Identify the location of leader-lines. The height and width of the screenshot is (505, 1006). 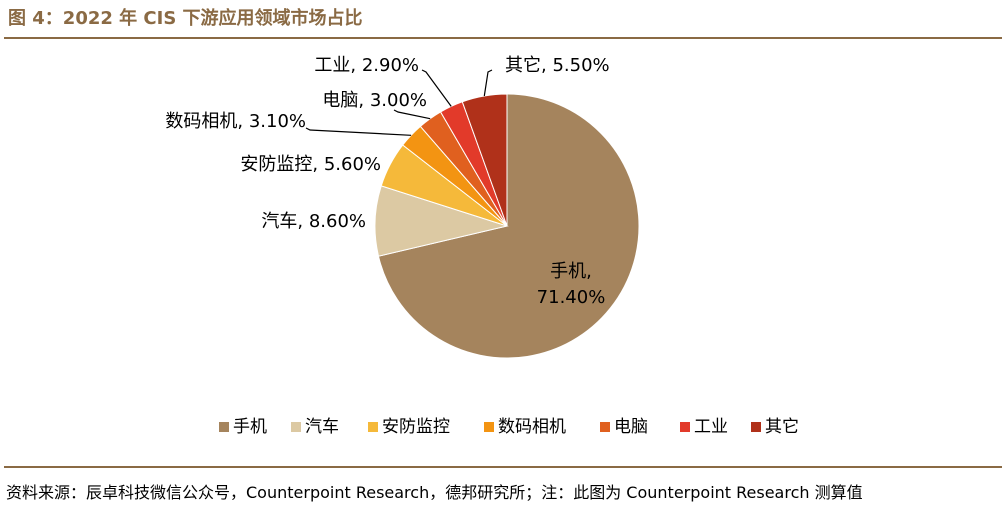
(399, 102).